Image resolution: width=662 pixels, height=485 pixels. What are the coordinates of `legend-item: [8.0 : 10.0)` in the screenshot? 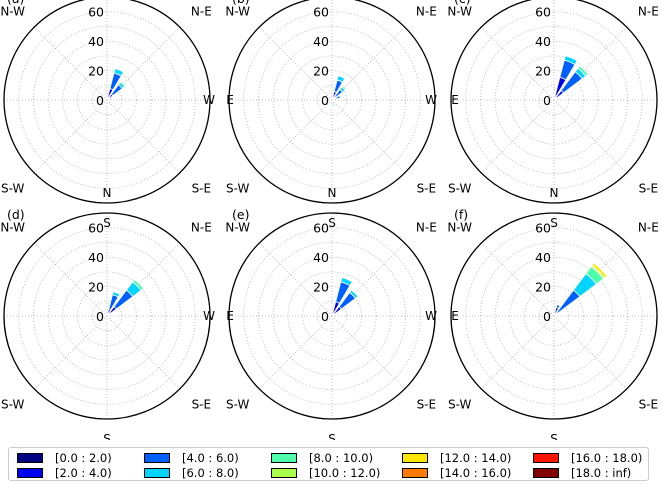 It's located at (322, 458).